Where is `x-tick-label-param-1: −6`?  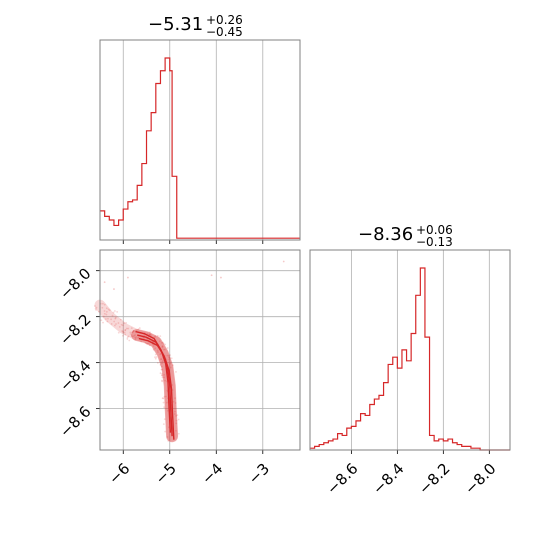
x-tick-label-param-1: −6 is located at coordinates (119, 474).